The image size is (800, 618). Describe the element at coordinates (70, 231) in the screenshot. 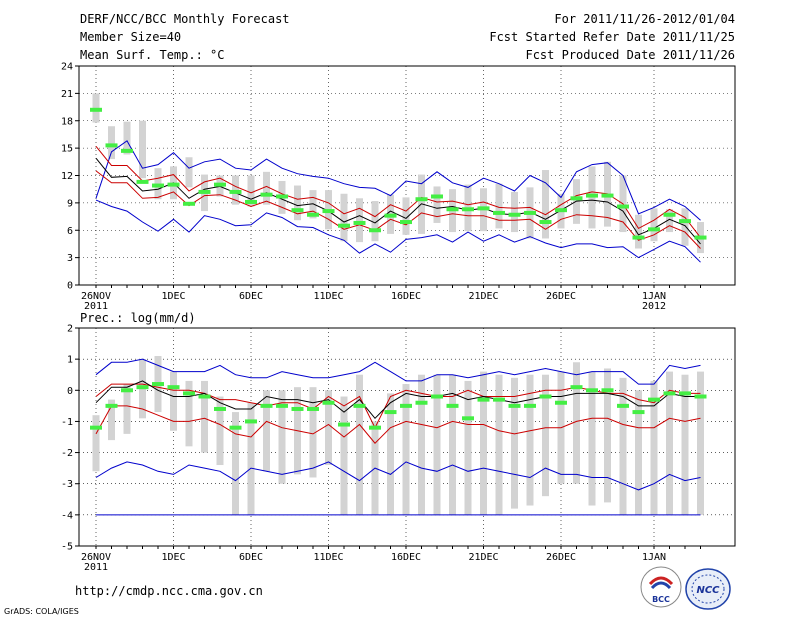

I see `temp-ytick-label: 6` at that location.